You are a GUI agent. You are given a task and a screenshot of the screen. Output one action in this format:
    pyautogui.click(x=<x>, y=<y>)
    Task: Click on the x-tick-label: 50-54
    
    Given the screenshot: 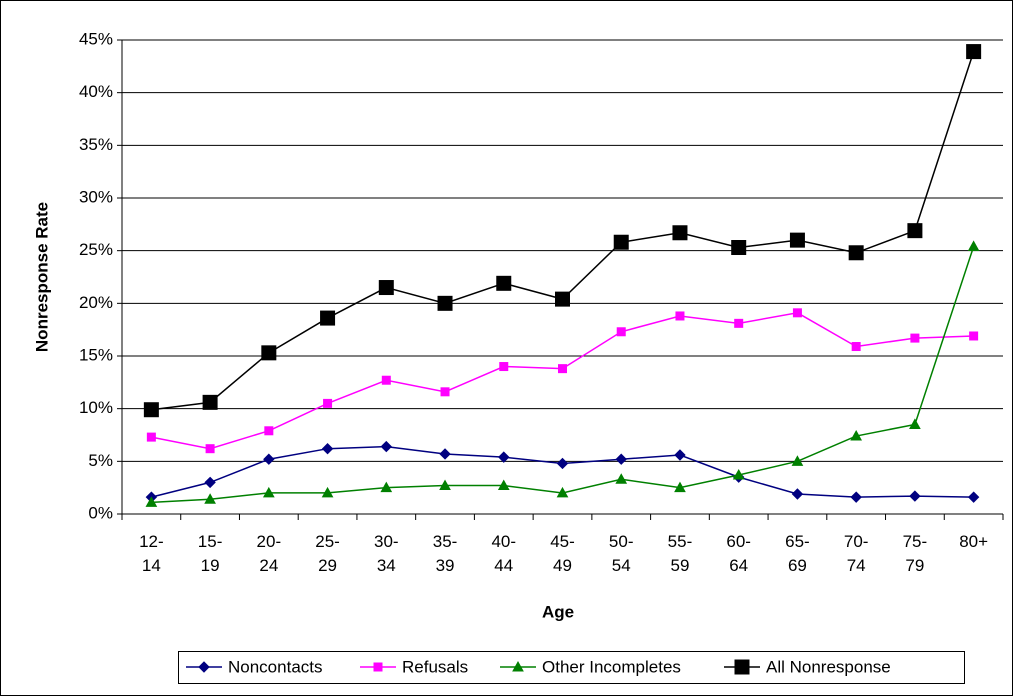 What is the action you would take?
    pyautogui.click(x=621, y=553)
    